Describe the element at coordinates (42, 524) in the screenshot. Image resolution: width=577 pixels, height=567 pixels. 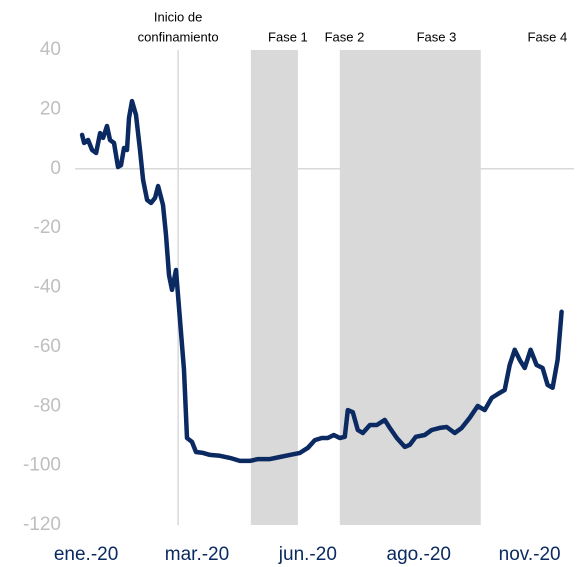
I see `y-tick-label: -120` at that location.